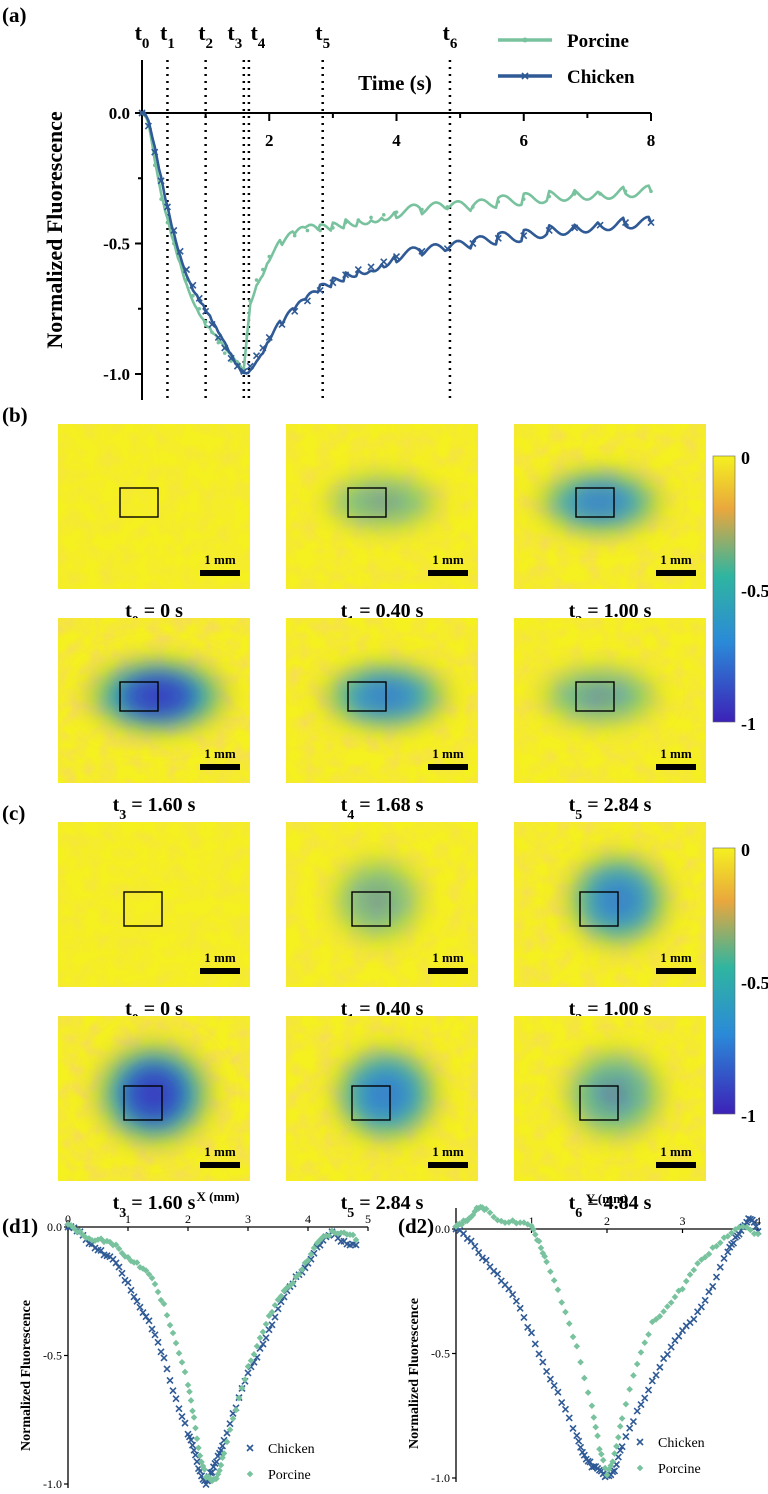 Image resolution: width=768 pixels, height=1494 pixels. Describe the element at coordinates (683, 1221) in the screenshot. I see `x-tick-label-d2: 3` at that location.